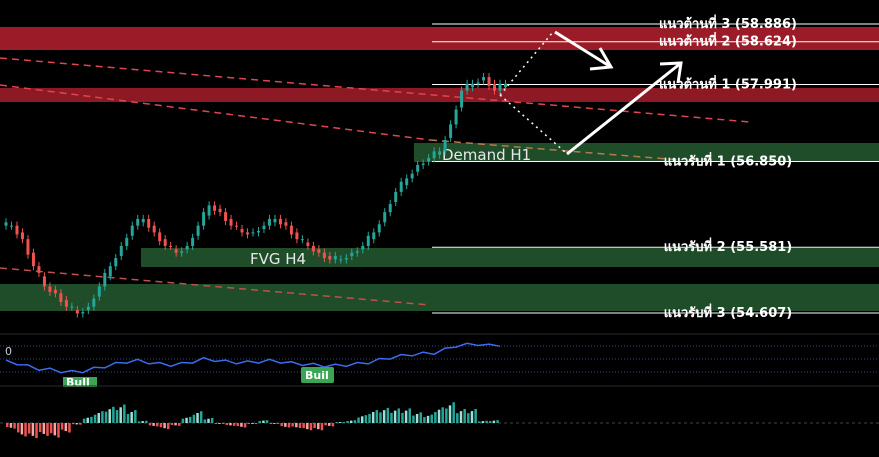  Describe the element at coordinates (486, 155) in the screenshot. I see `demand-h1-label: Demand H1` at that location.